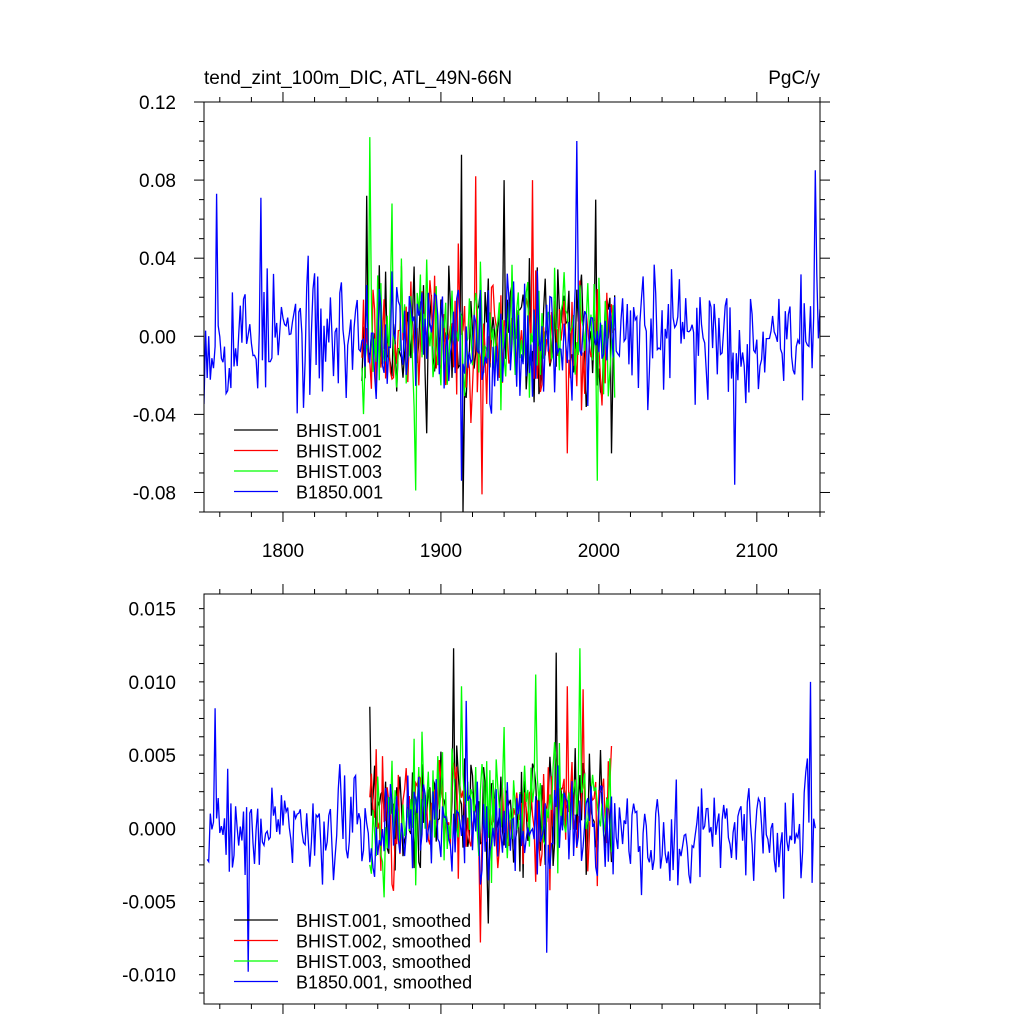  What do you see at coordinates (358, 78) in the screenshot?
I see `plot-title: tend_zint_100m_DIC, ATL_49N-66N` at bounding box center [358, 78].